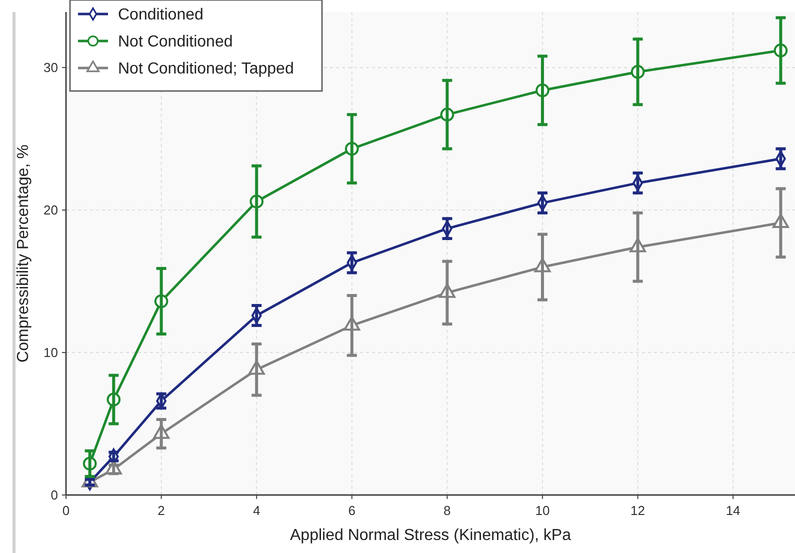 This screenshot has width=795, height=553. Describe the element at coordinates (66, 510) in the screenshot. I see `x-tick-label: 0` at that location.